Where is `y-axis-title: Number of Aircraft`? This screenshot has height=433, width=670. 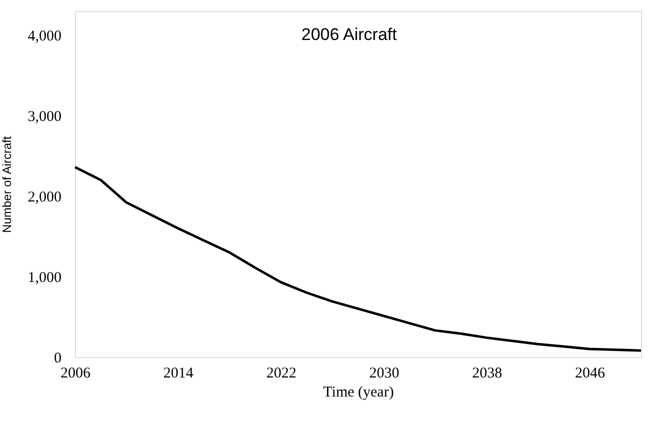
y-axis-title: Number of Aircraft is located at coordinates (7, 184).